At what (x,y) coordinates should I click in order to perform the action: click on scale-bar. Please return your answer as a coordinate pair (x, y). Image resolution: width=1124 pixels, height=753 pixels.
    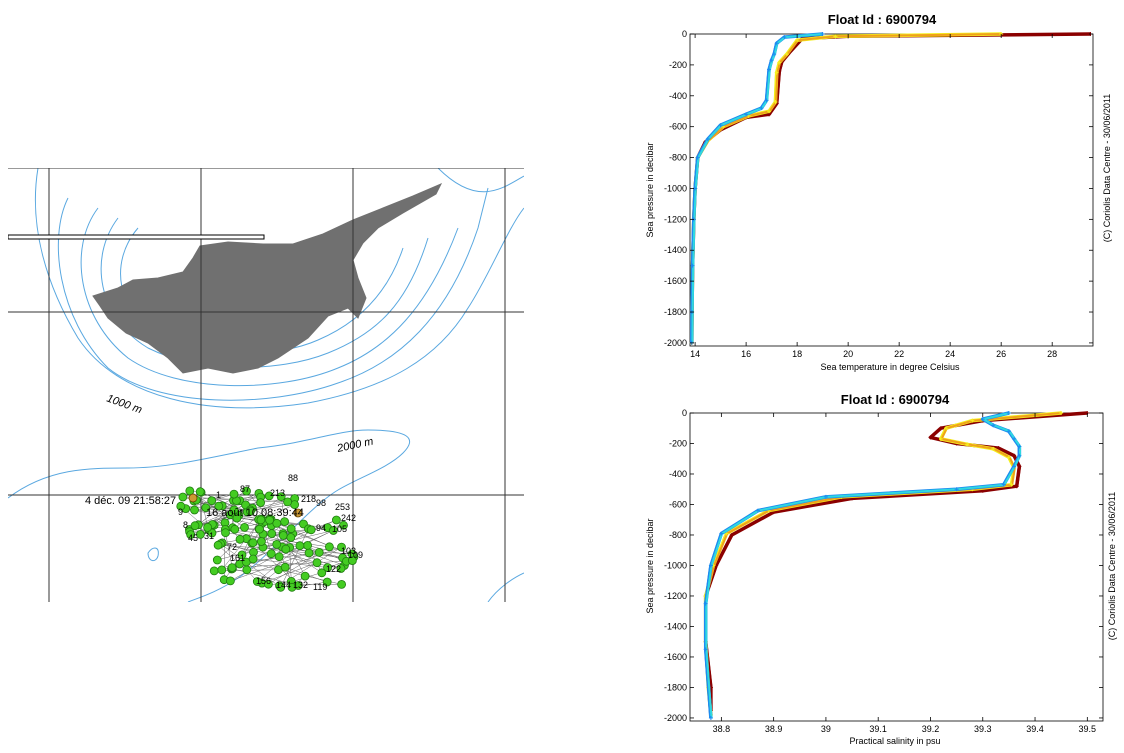
    Looking at the image, I should click on (136, 237).